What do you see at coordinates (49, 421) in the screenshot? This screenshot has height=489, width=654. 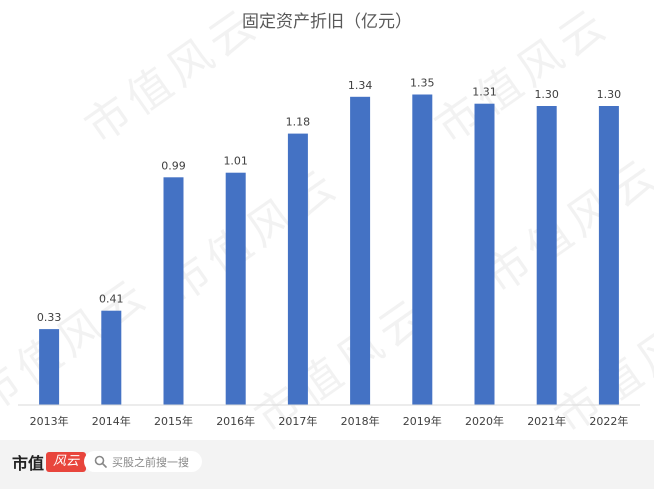 I see `x-tick-label: 2013年` at bounding box center [49, 421].